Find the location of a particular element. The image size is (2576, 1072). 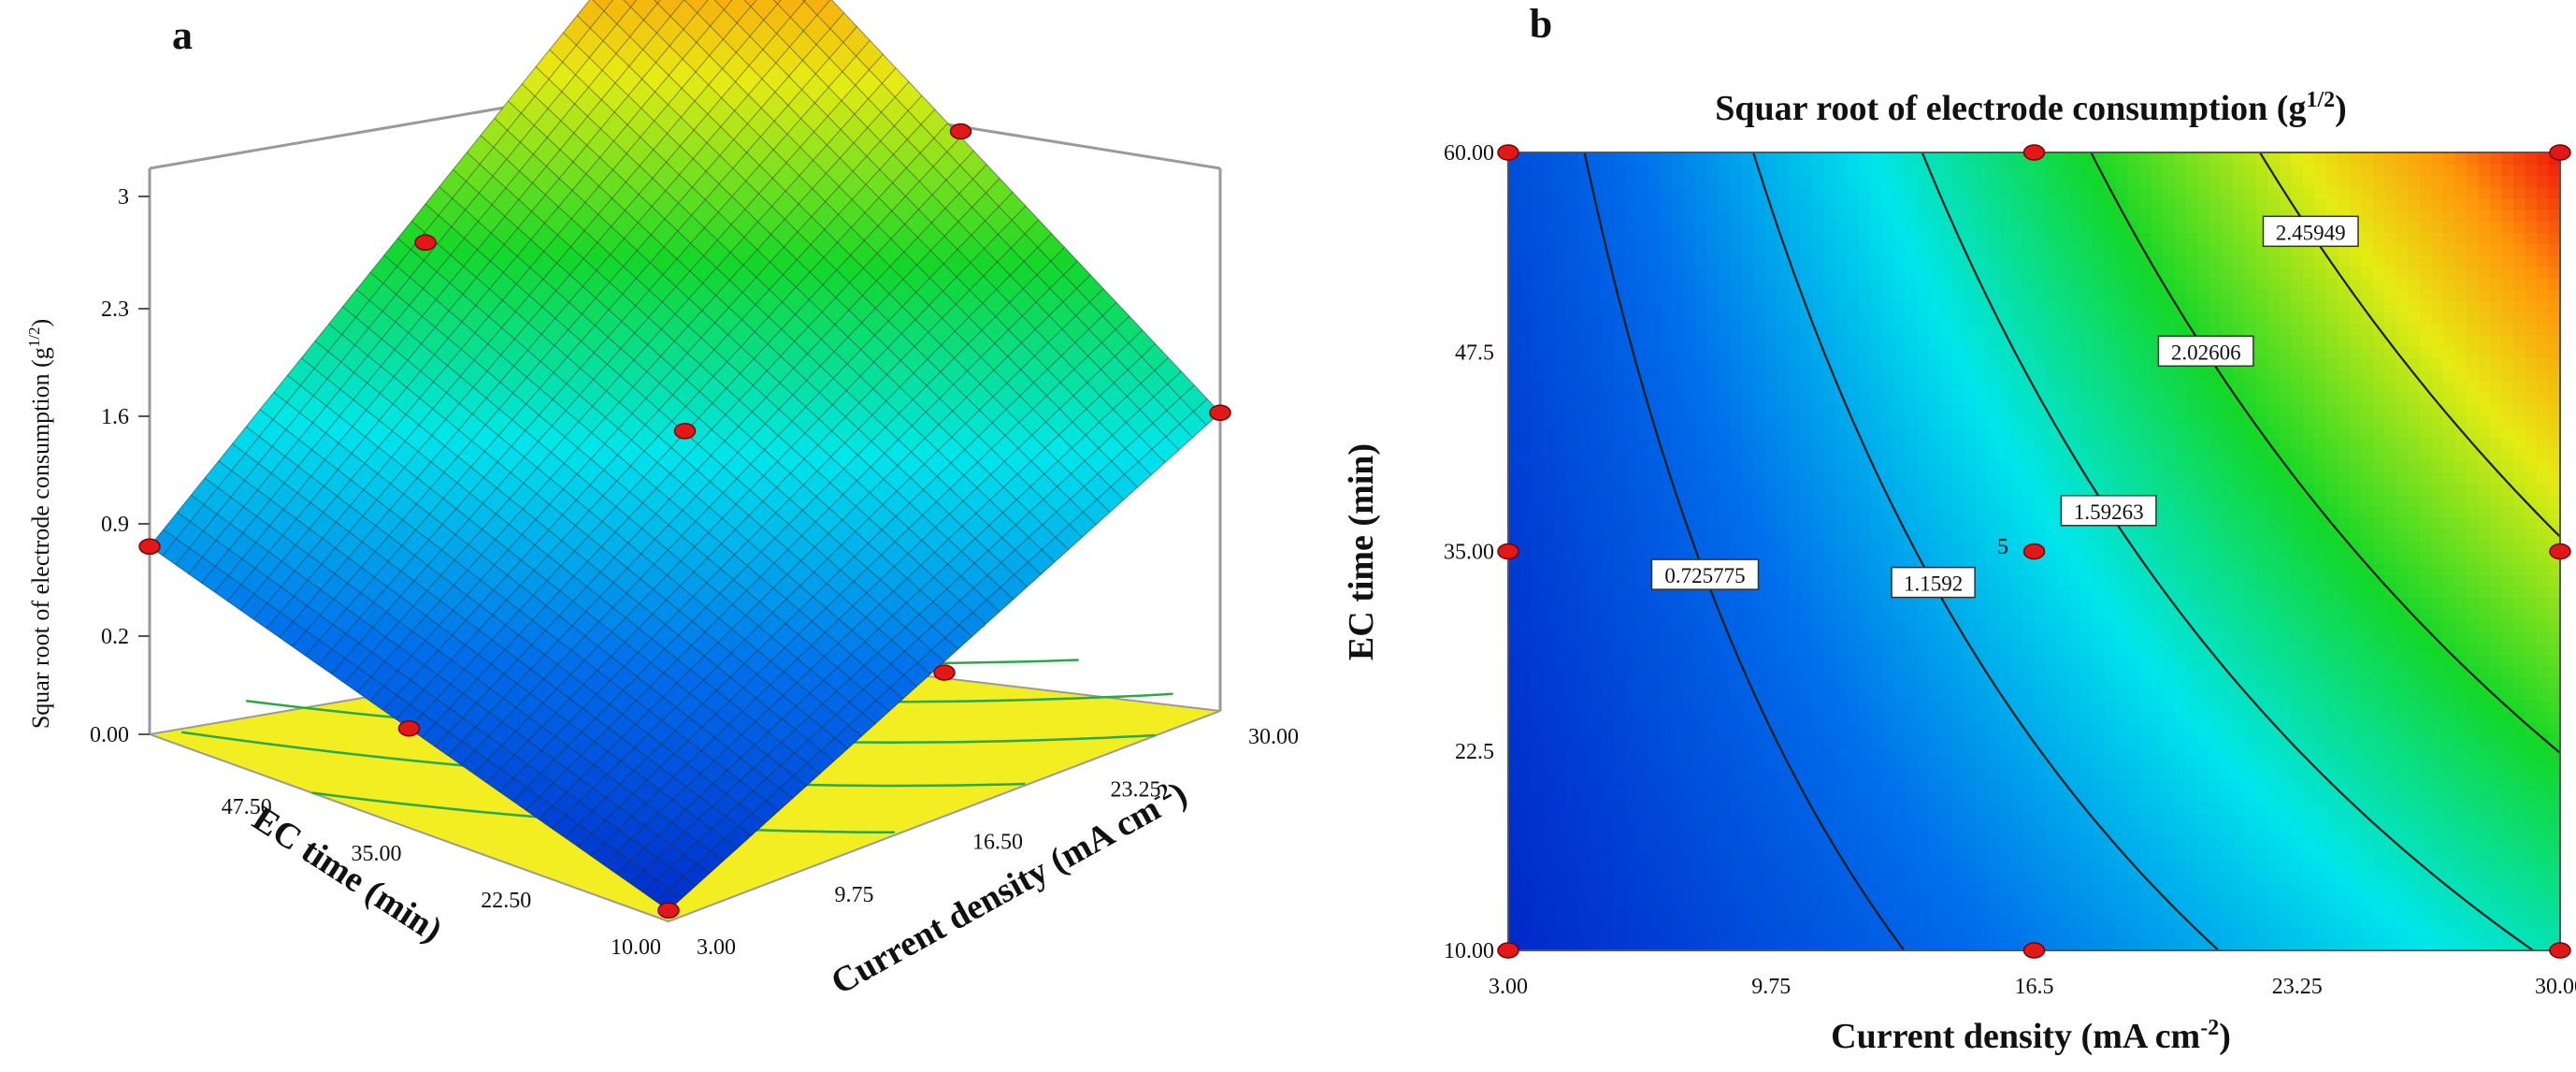

grid-line is located at coordinates (940, 231).